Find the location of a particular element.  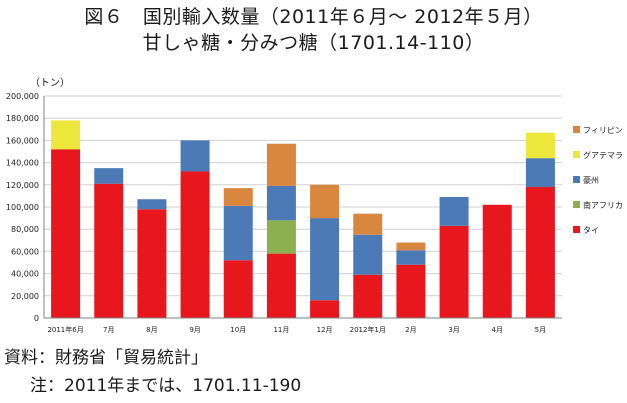

y-tick-label: 160,000 is located at coordinates (22, 140).